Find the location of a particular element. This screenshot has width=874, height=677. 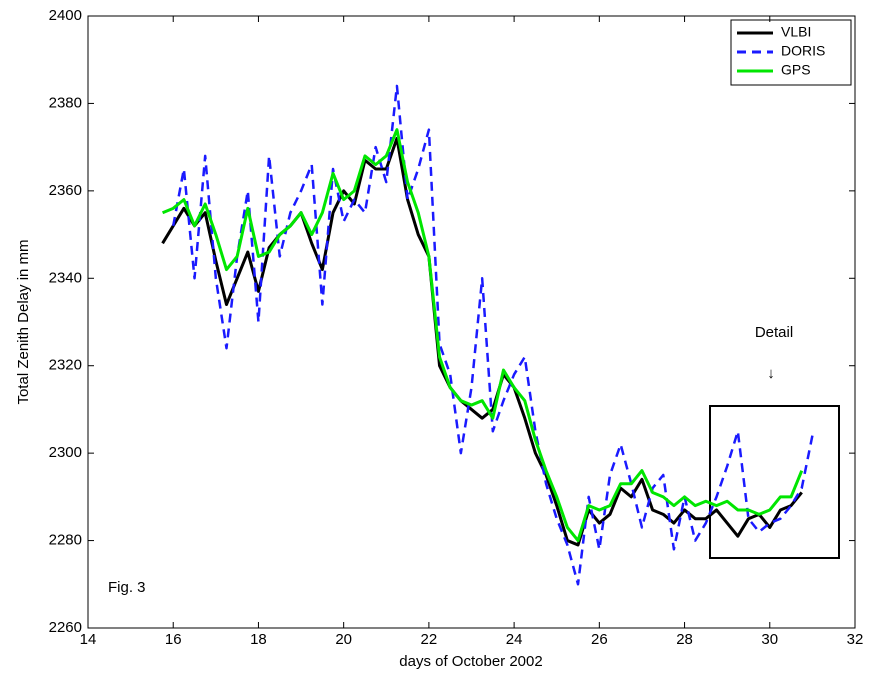

y-axis-label: Total Zenith Delay in mm is located at coordinates (23, 321).